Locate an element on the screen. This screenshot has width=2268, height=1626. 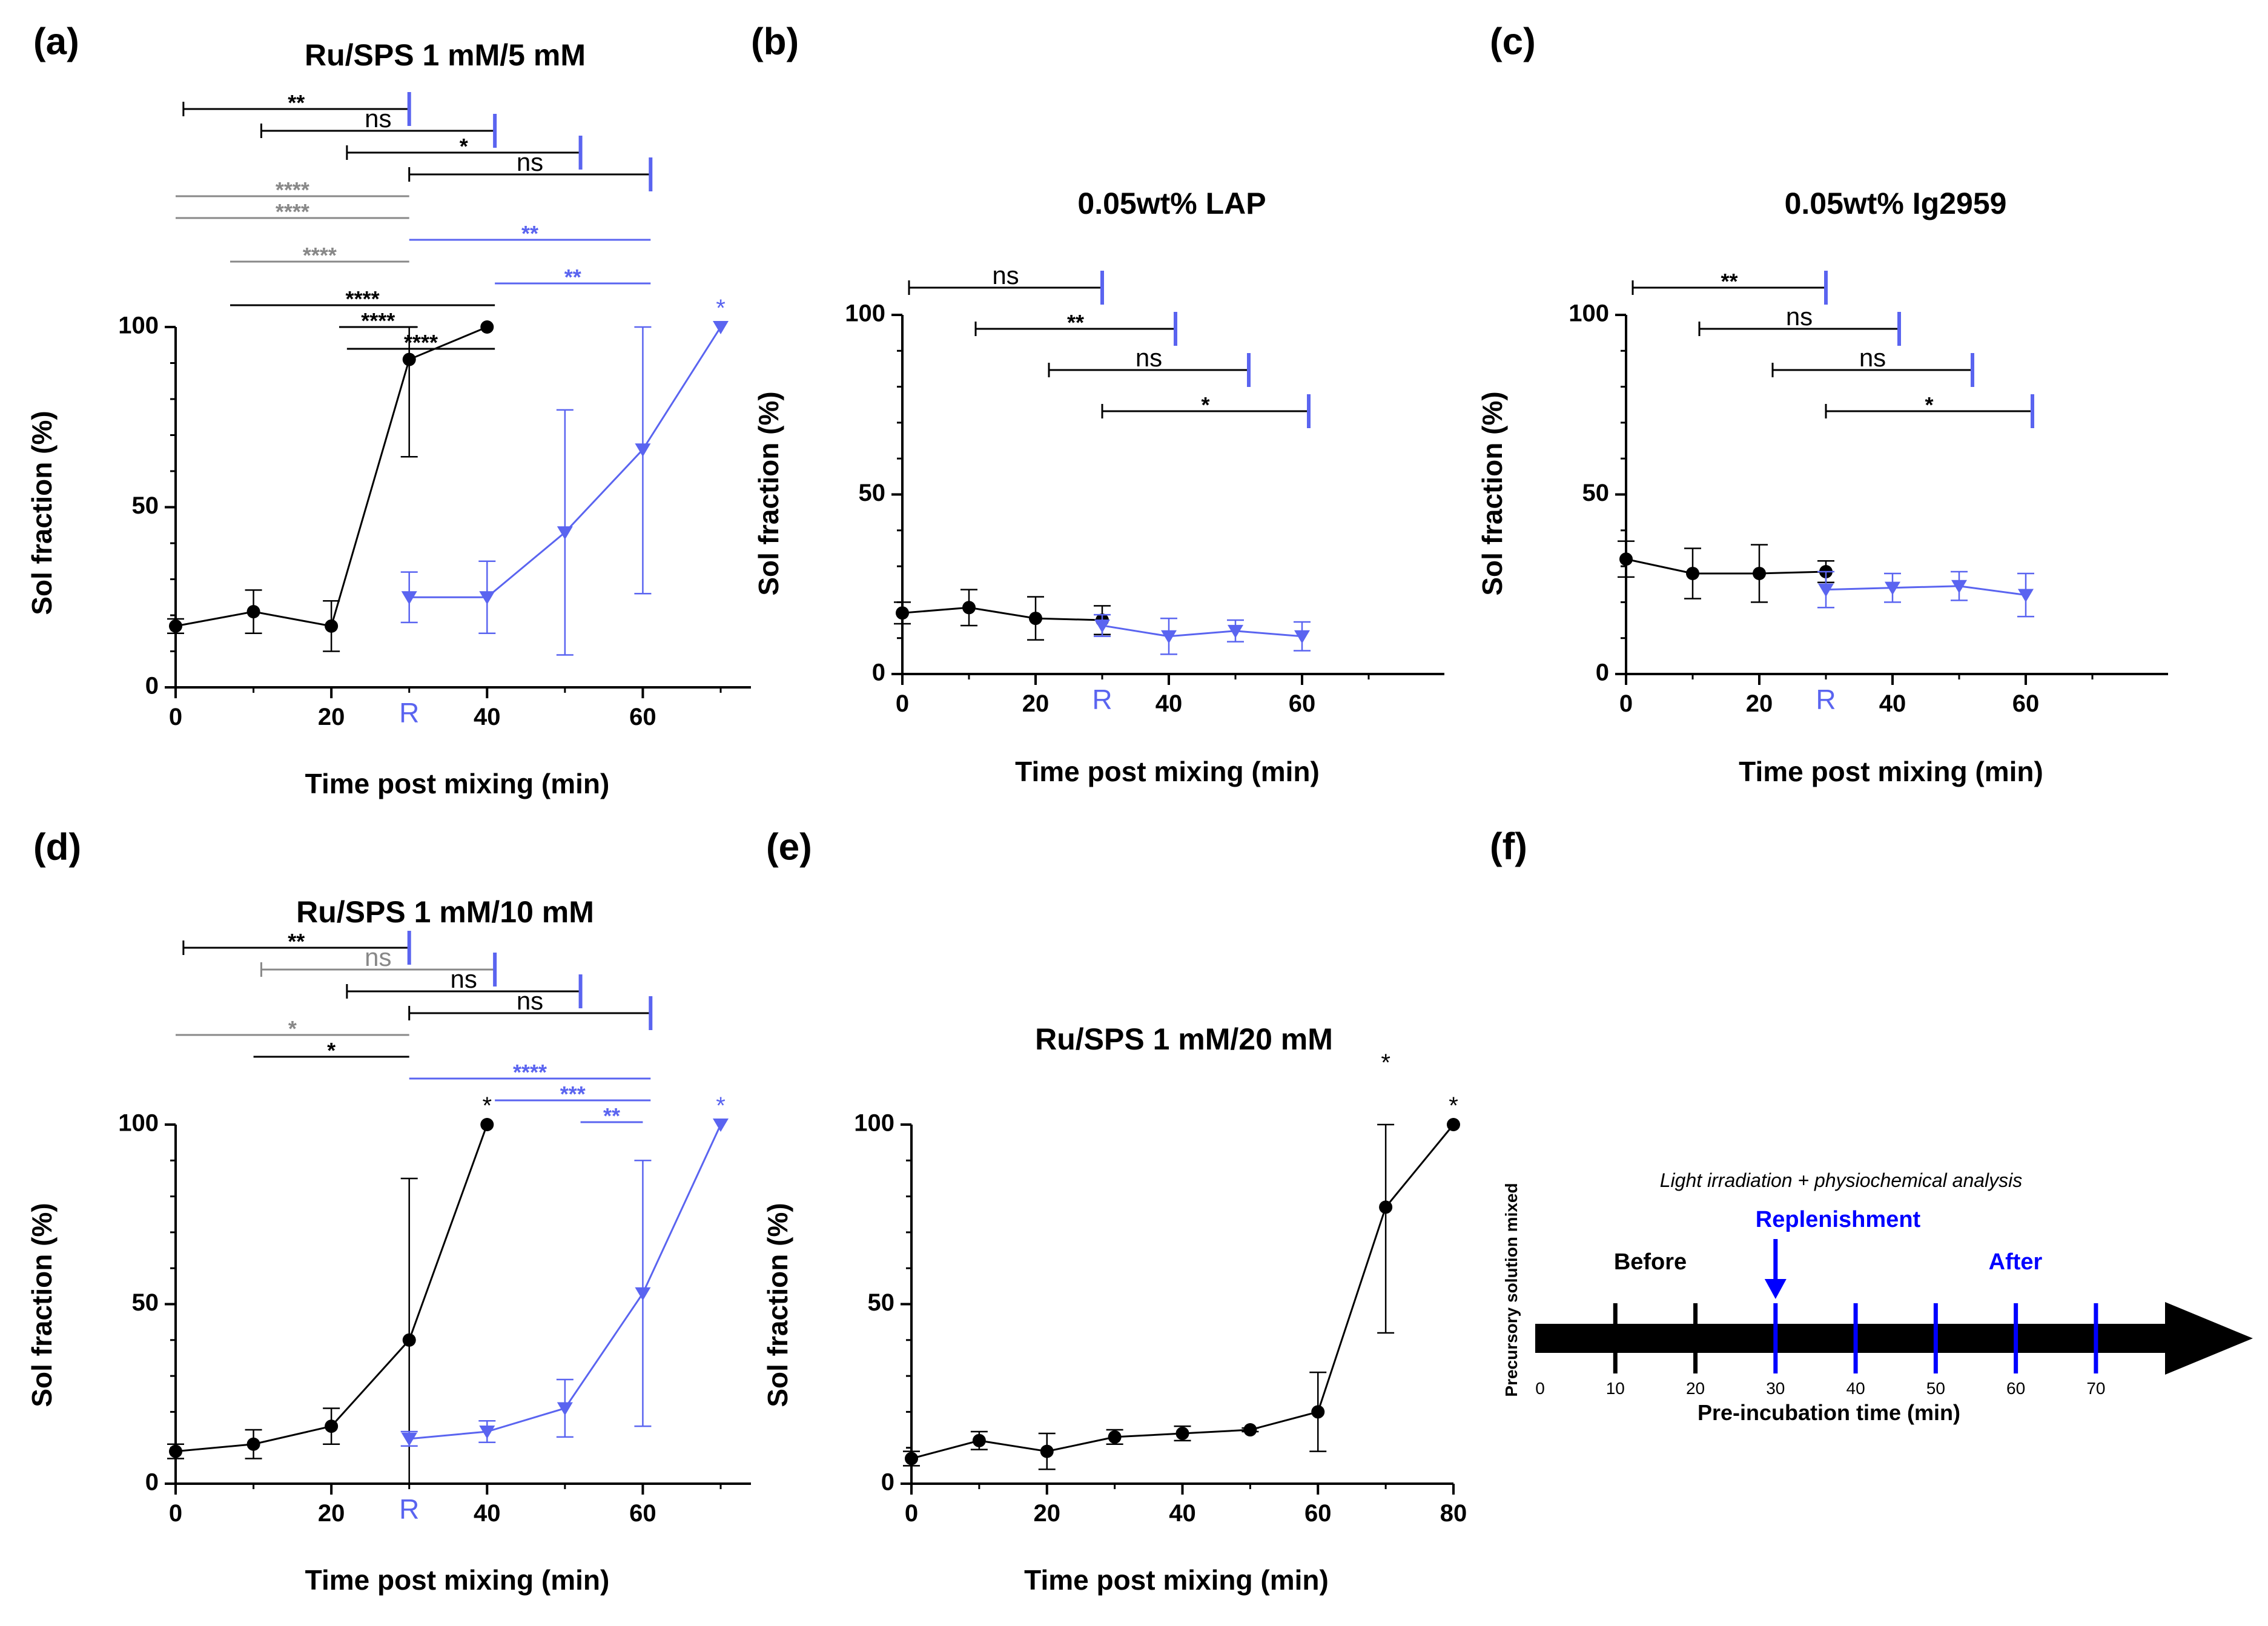
chart-title: Ru/SPS 1 mM/20 mM is located at coordinates (1184, 1039).